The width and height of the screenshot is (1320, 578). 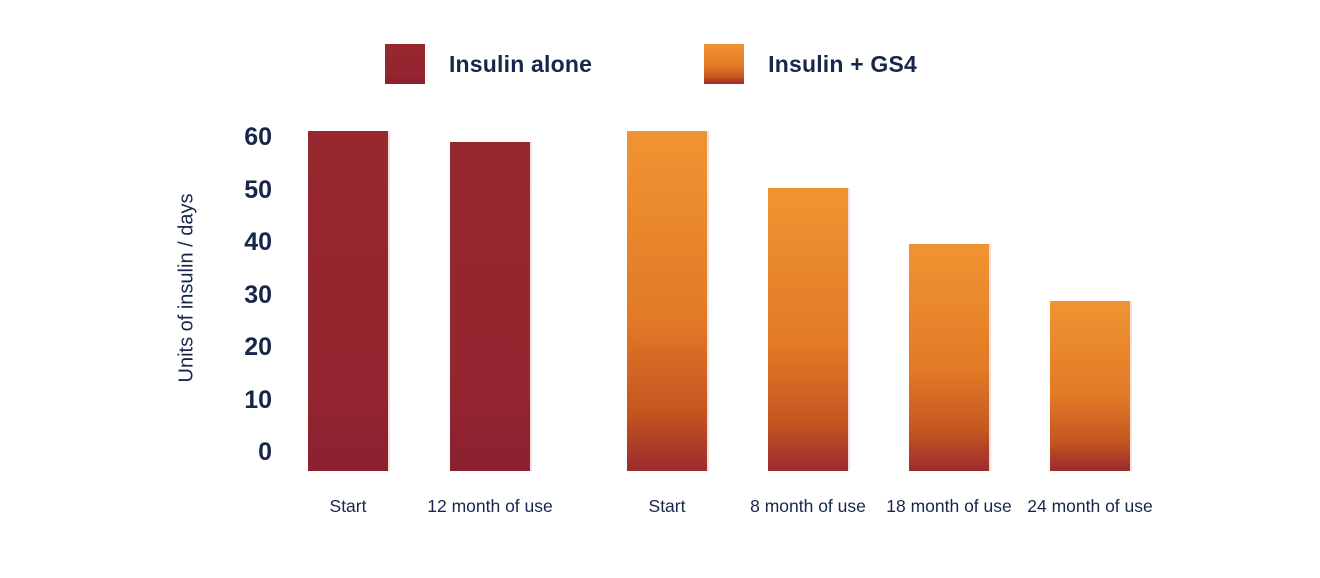 I want to click on y-tick-30: 30, so click(x=258, y=294).